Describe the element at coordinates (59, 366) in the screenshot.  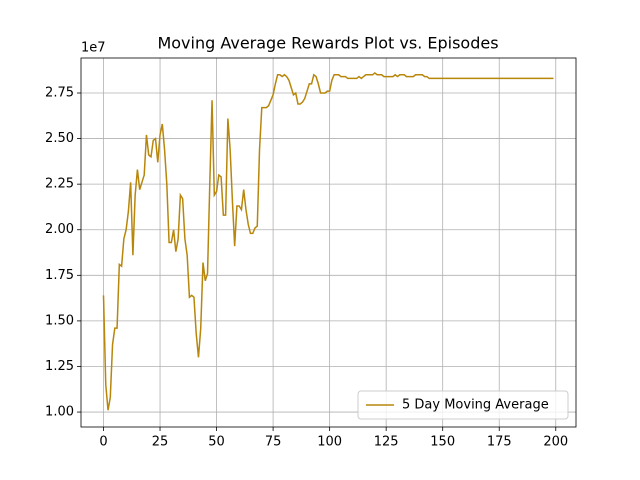
I see `y-tick-label: 1.25` at that location.